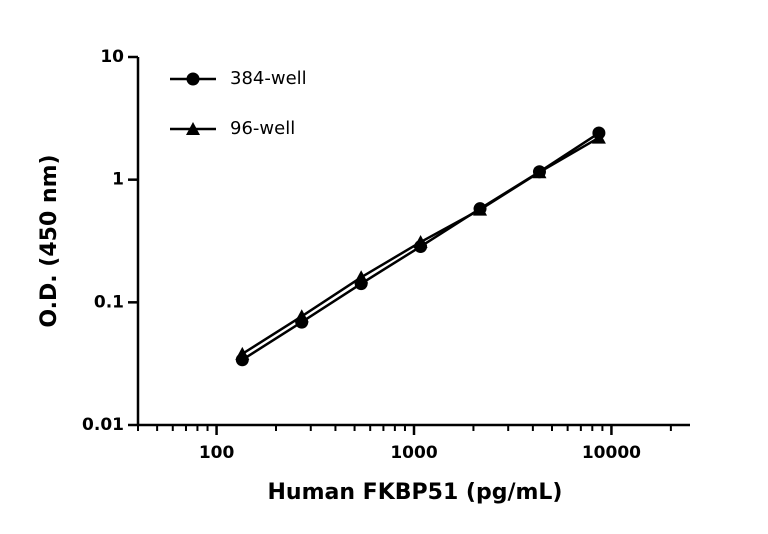 This screenshot has height=534, width=768. I want to click on legend-label: 384-well, so click(268, 78).